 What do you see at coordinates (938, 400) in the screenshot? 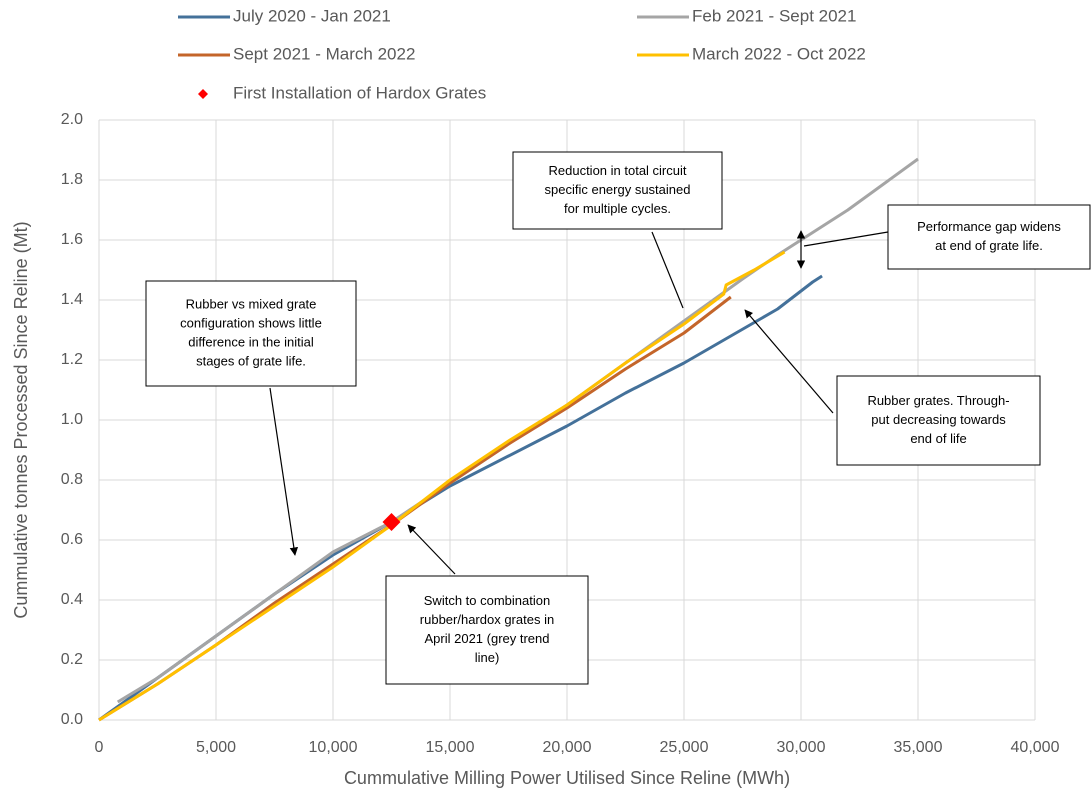
I see `annotation-text: Rubber grates. Through-` at bounding box center [938, 400].